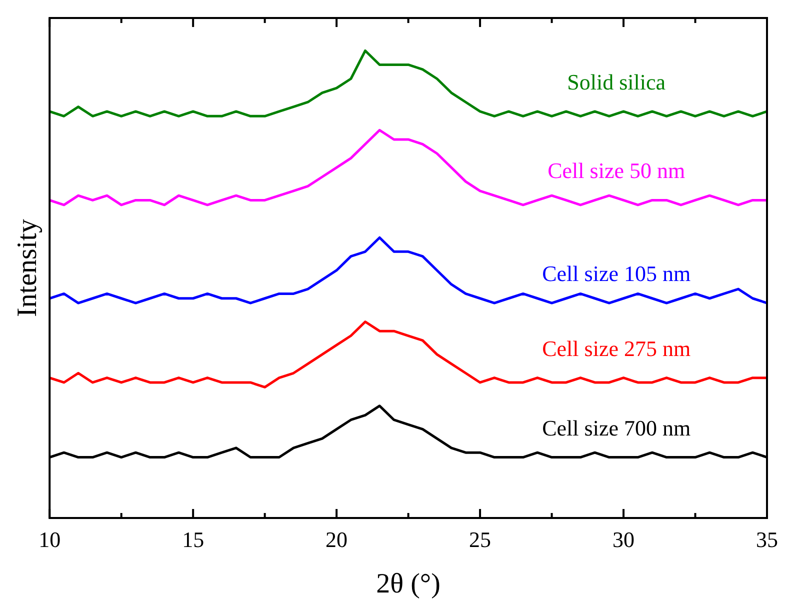  I want to click on series-label: Cell size 105 nm, so click(616, 273).